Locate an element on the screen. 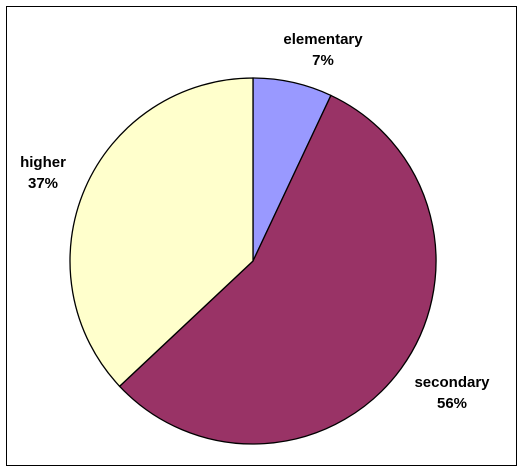 The height and width of the screenshot is (466, 524). slice-percent-higher: 37% is located at coordinates (43, 183).